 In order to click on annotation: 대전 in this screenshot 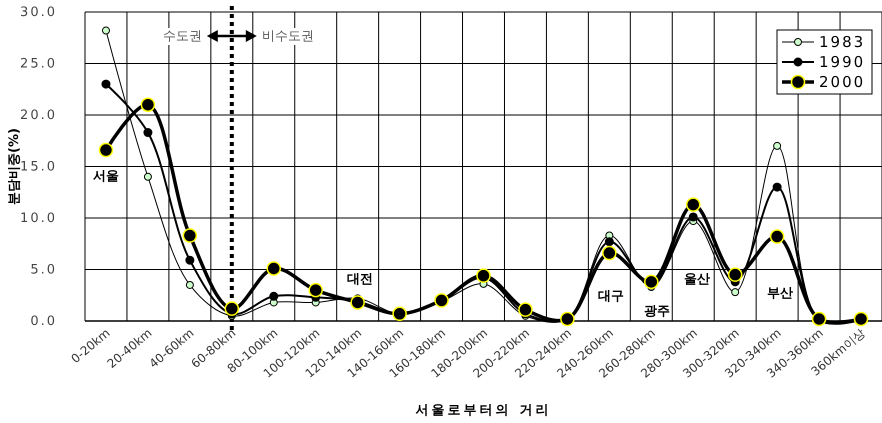, I will do `click(360, 279)`.